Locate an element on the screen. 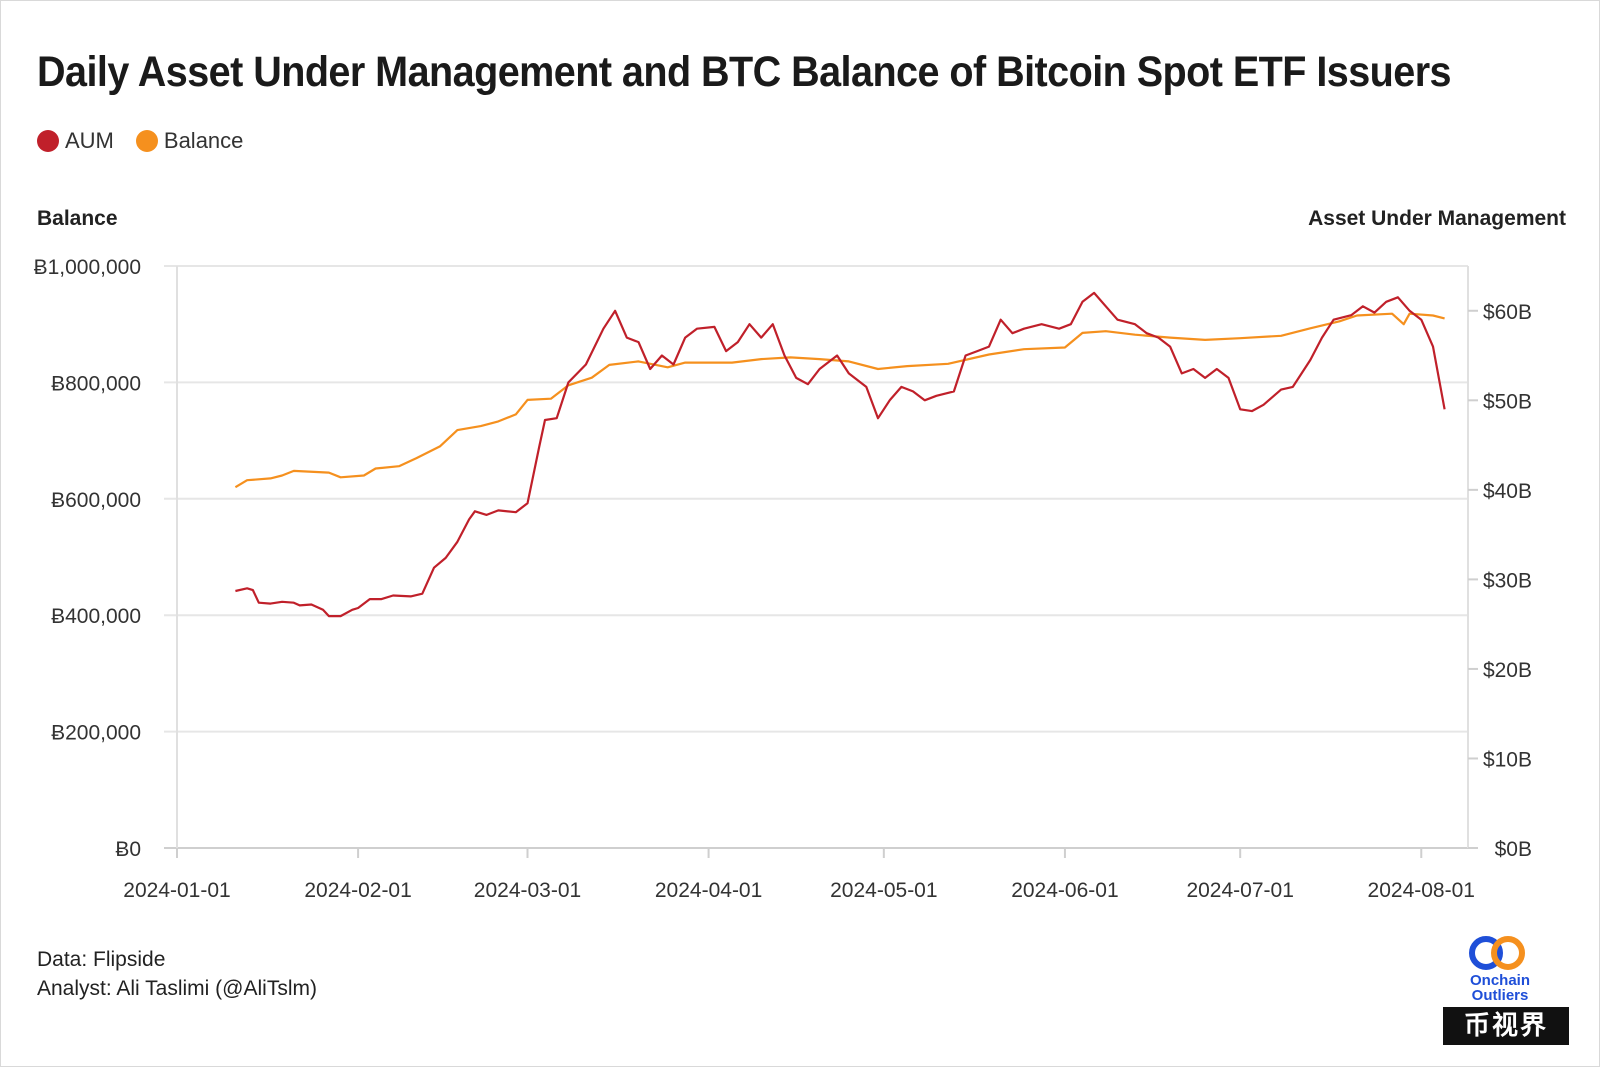 Image resolution: width=1600 pixels, height=1067 pixels. x-tick-label: 2024-03-01 is located at coordinates (527, 890).